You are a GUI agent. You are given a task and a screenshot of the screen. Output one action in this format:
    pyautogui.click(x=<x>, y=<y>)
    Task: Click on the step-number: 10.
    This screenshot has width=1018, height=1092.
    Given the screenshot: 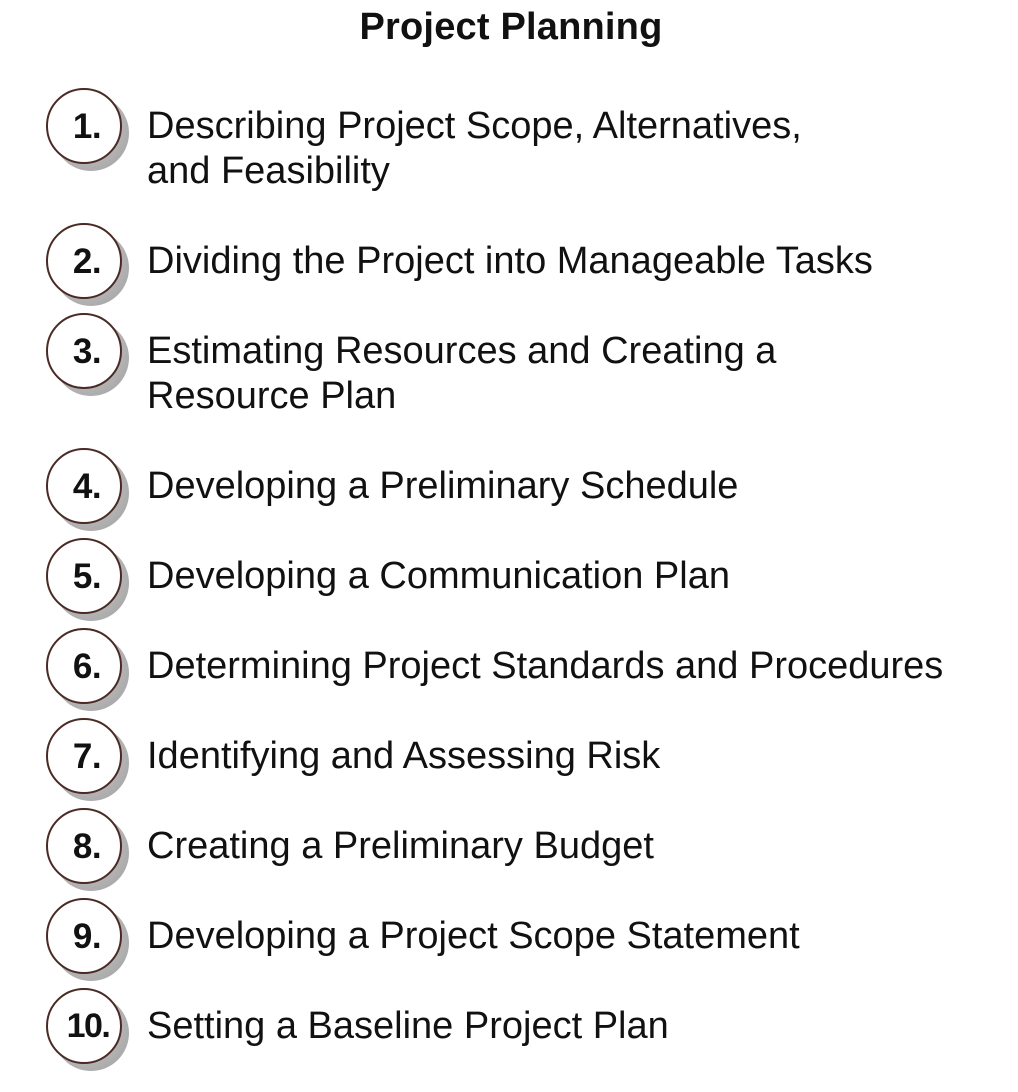 What is the action you would take?
    pyautogui.click(x=88, y=1026)
    